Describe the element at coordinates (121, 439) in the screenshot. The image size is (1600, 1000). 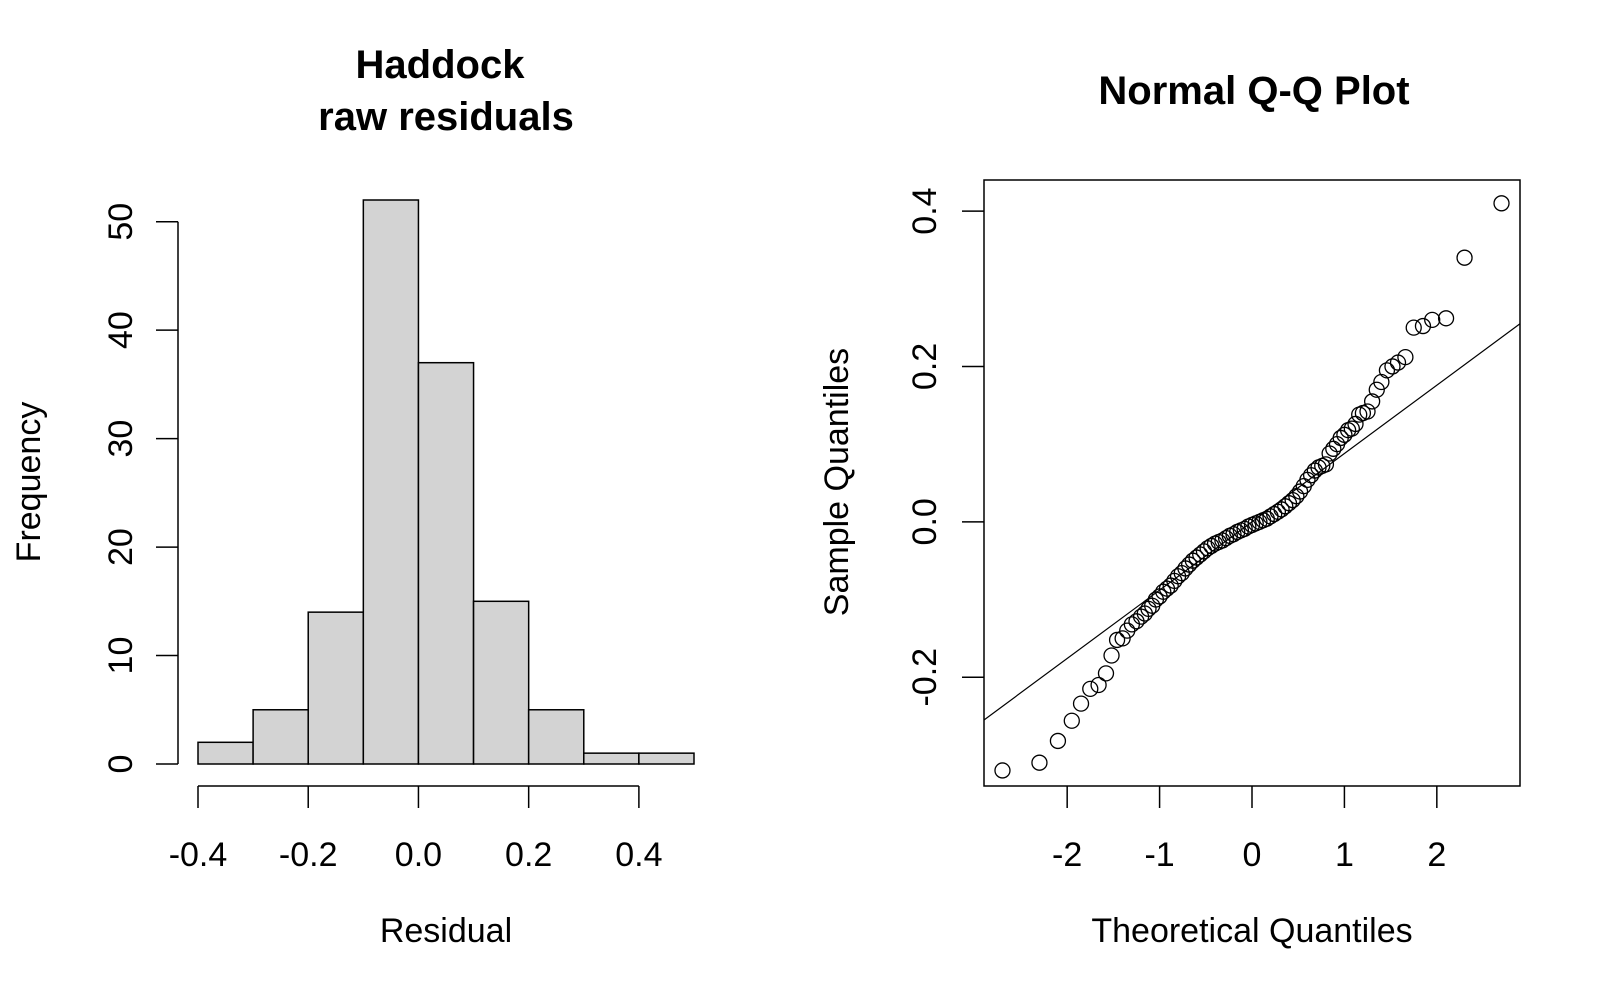
I see `histogram-y-tick-label: 30` at that location.